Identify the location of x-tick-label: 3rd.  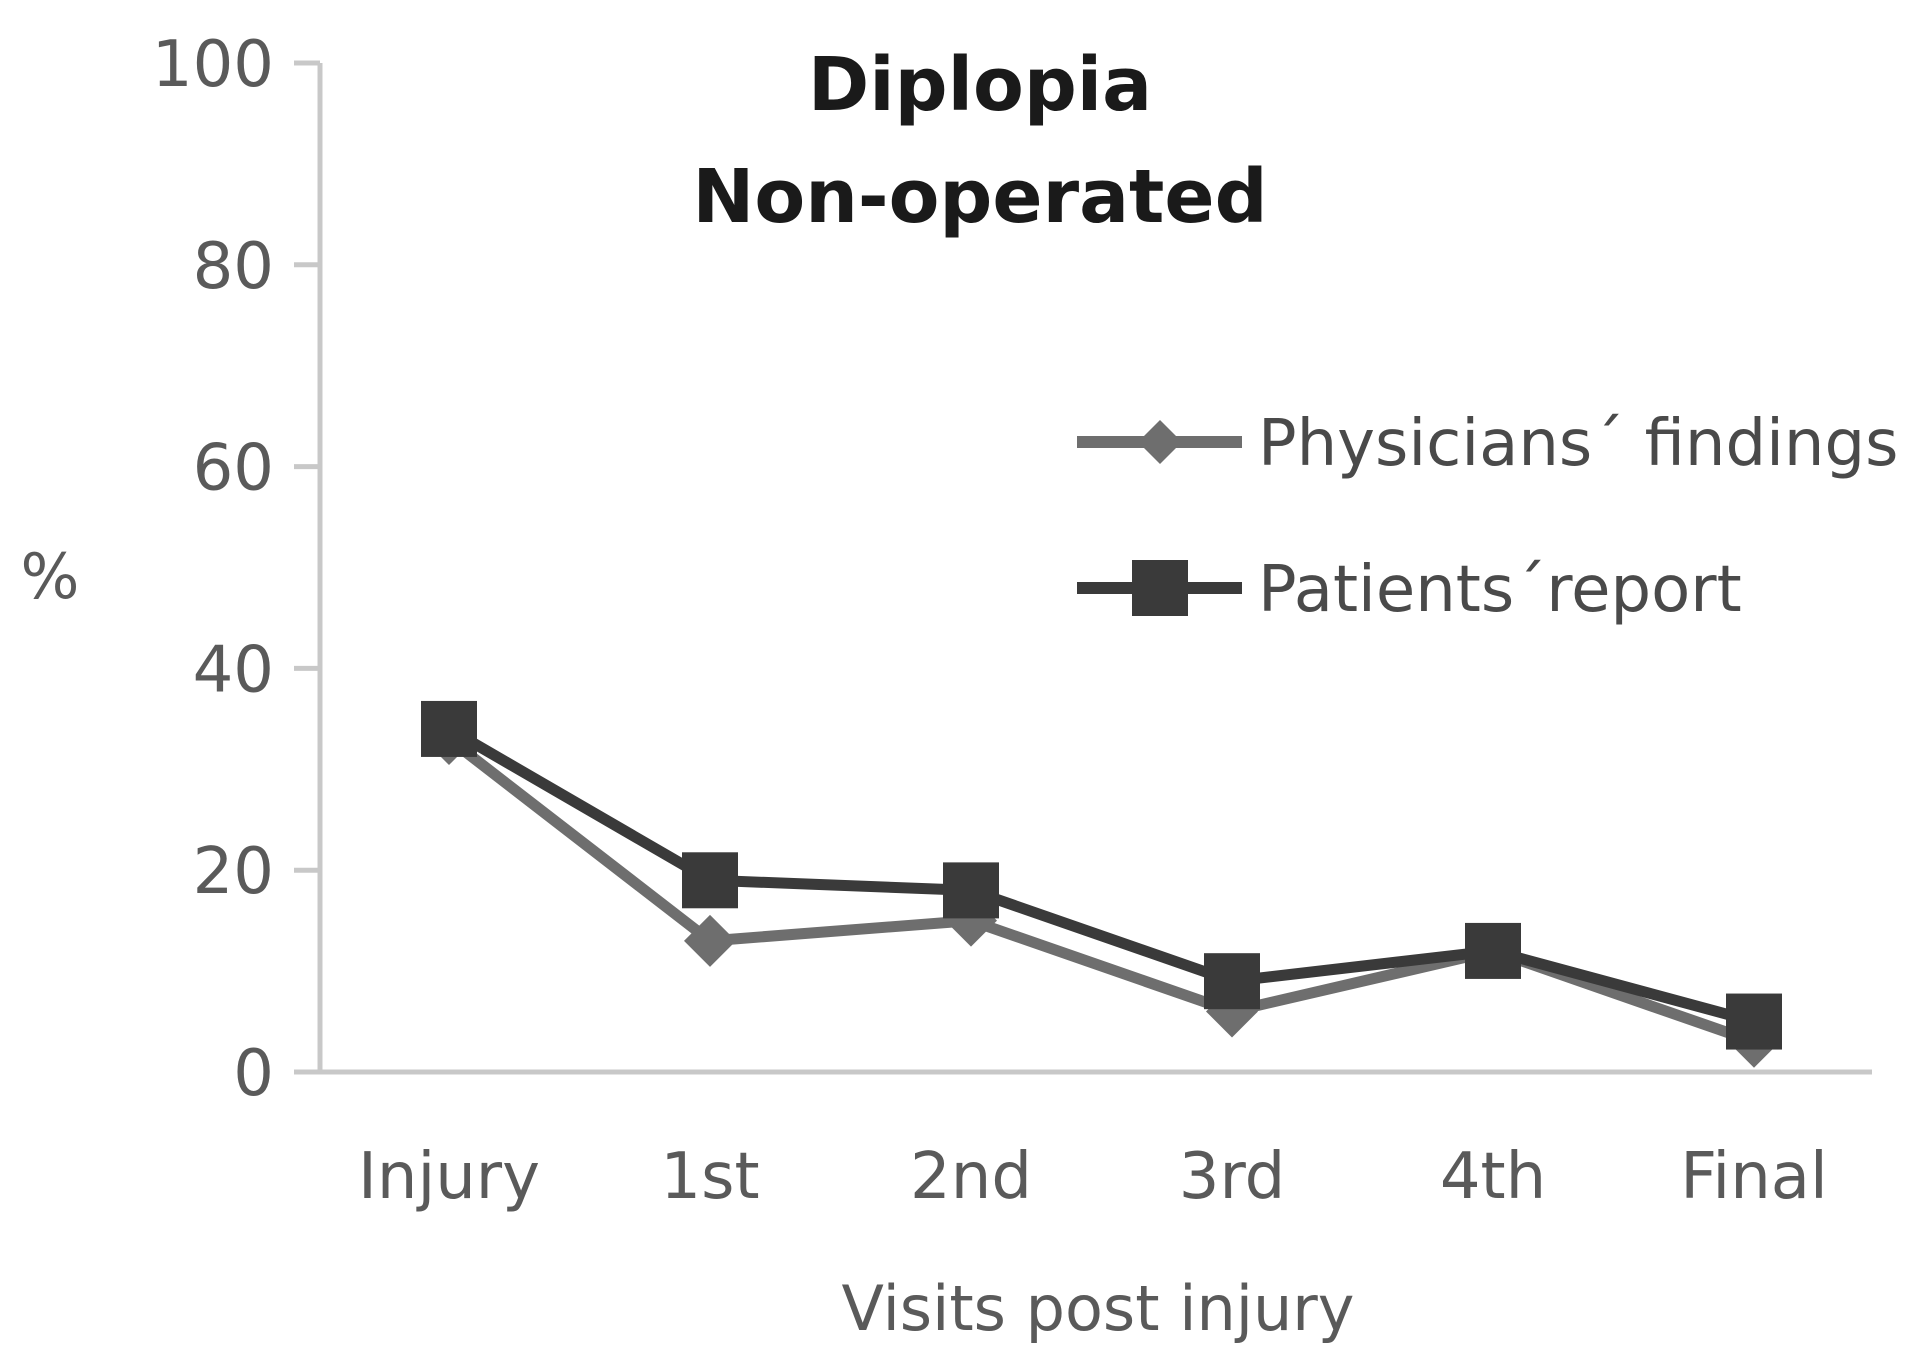
(1232, 1177).